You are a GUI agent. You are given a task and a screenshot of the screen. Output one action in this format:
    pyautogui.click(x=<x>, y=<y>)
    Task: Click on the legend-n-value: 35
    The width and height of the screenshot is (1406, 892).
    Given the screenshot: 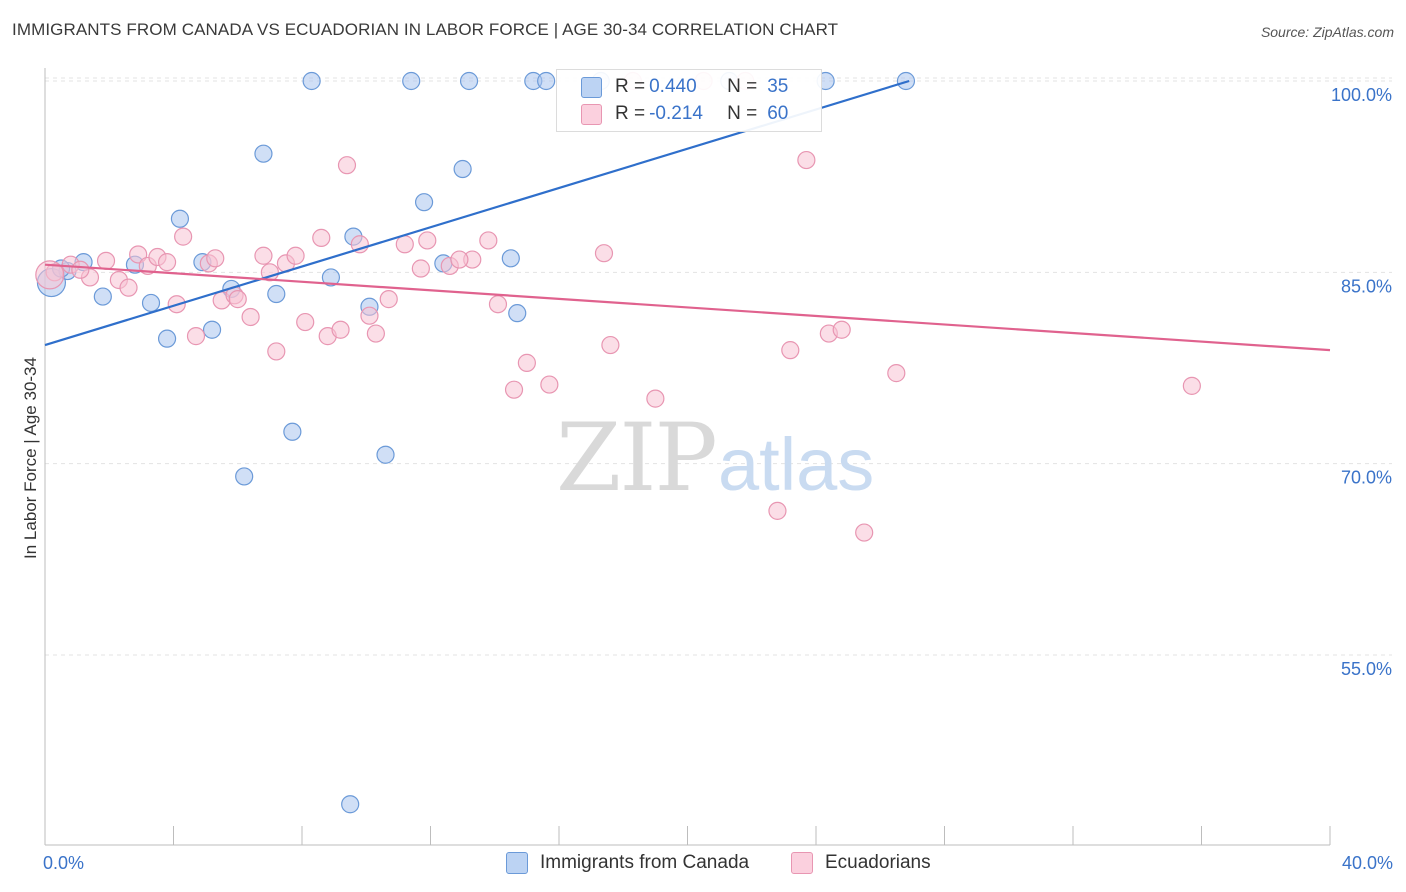 What is the action you would take?
    pyautogui.click(x=778, y=86)
    